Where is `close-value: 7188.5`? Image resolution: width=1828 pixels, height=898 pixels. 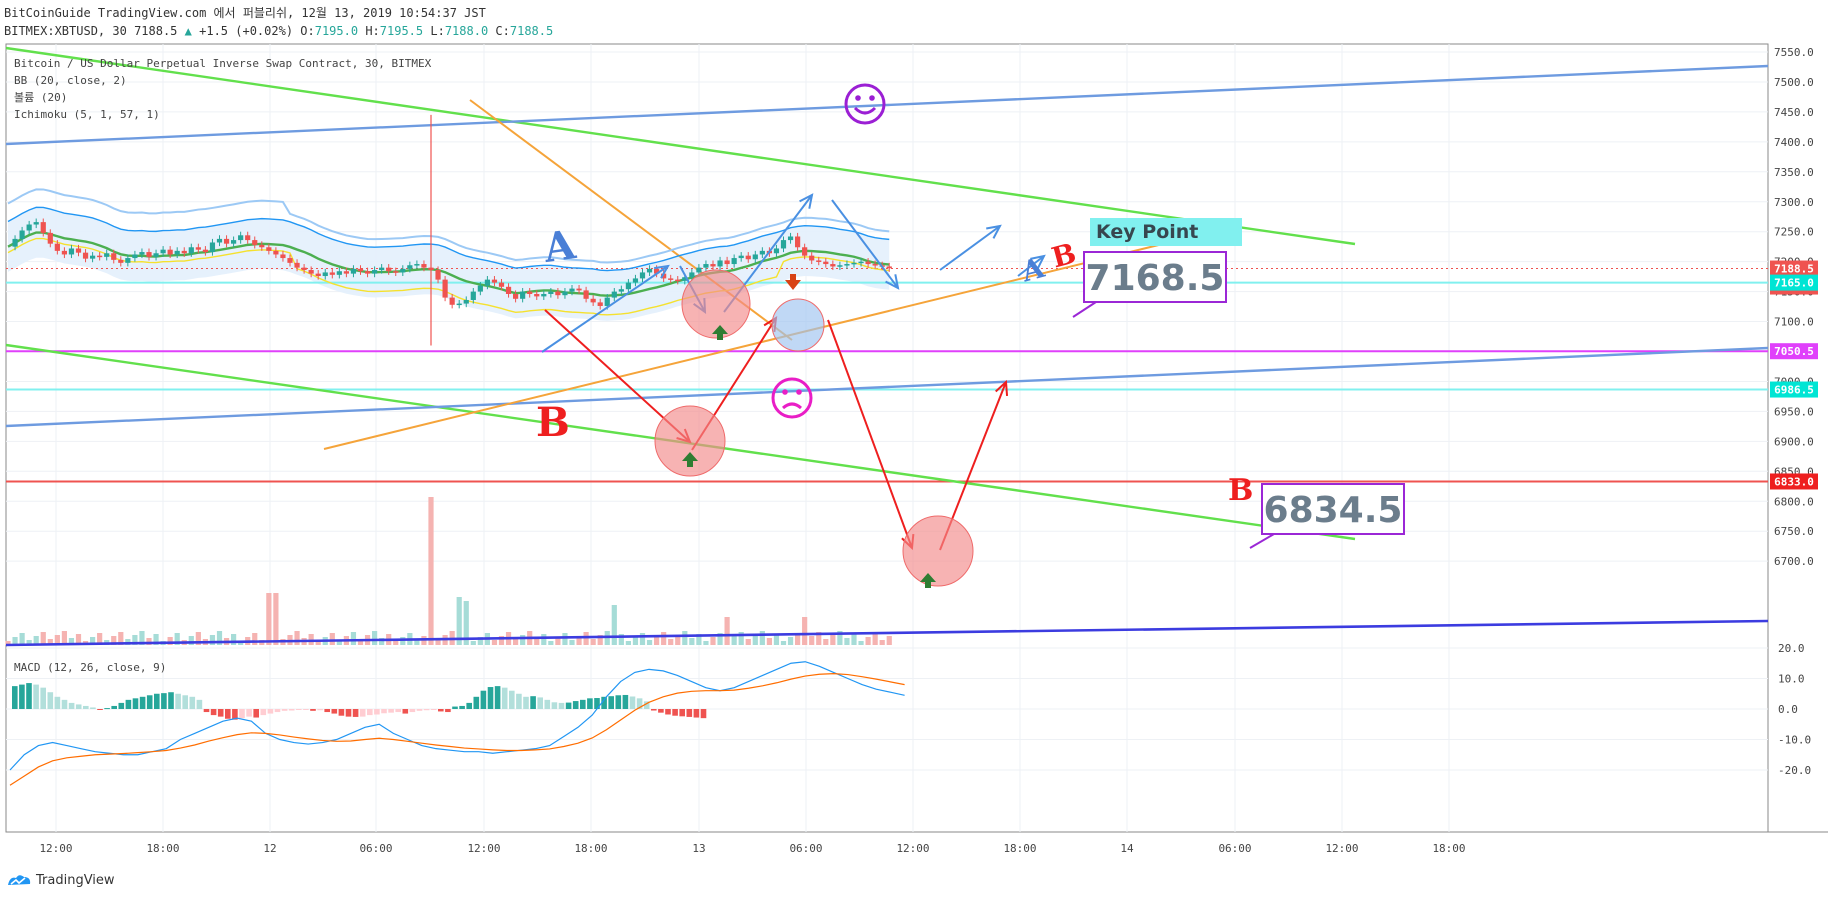
close-value: 7188.5 is located at coordinates (531, 31).